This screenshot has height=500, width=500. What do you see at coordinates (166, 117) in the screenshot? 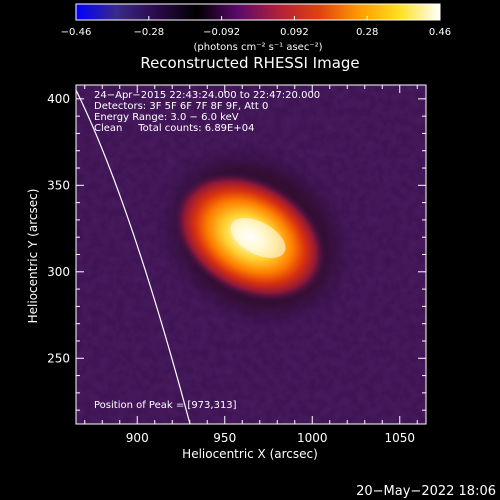
I see `info-line-energy: Energy Range: 3.0 − 6.0 keV` at bounding box center [166, 117].